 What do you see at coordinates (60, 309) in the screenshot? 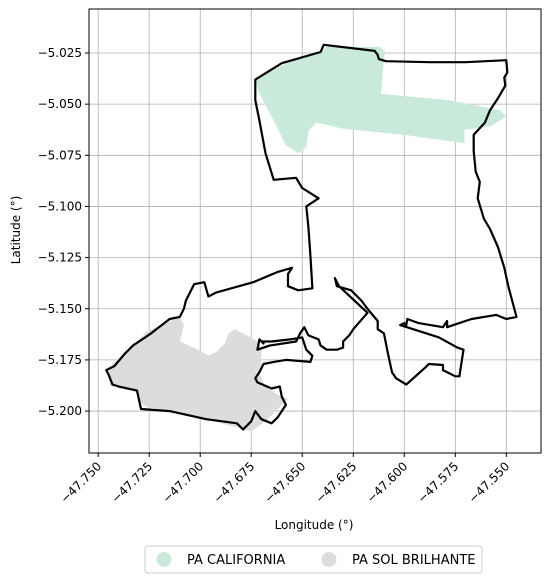
I see `y-tick-label: −5.150` at bounding box center [60, 309].